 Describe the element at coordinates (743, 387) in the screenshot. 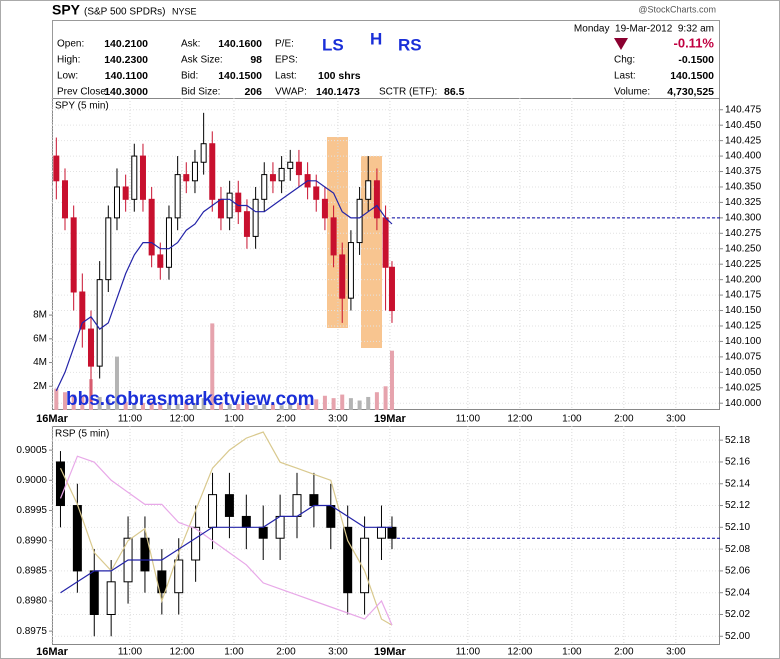

I see `y-tick-label: 140.025` at that location.